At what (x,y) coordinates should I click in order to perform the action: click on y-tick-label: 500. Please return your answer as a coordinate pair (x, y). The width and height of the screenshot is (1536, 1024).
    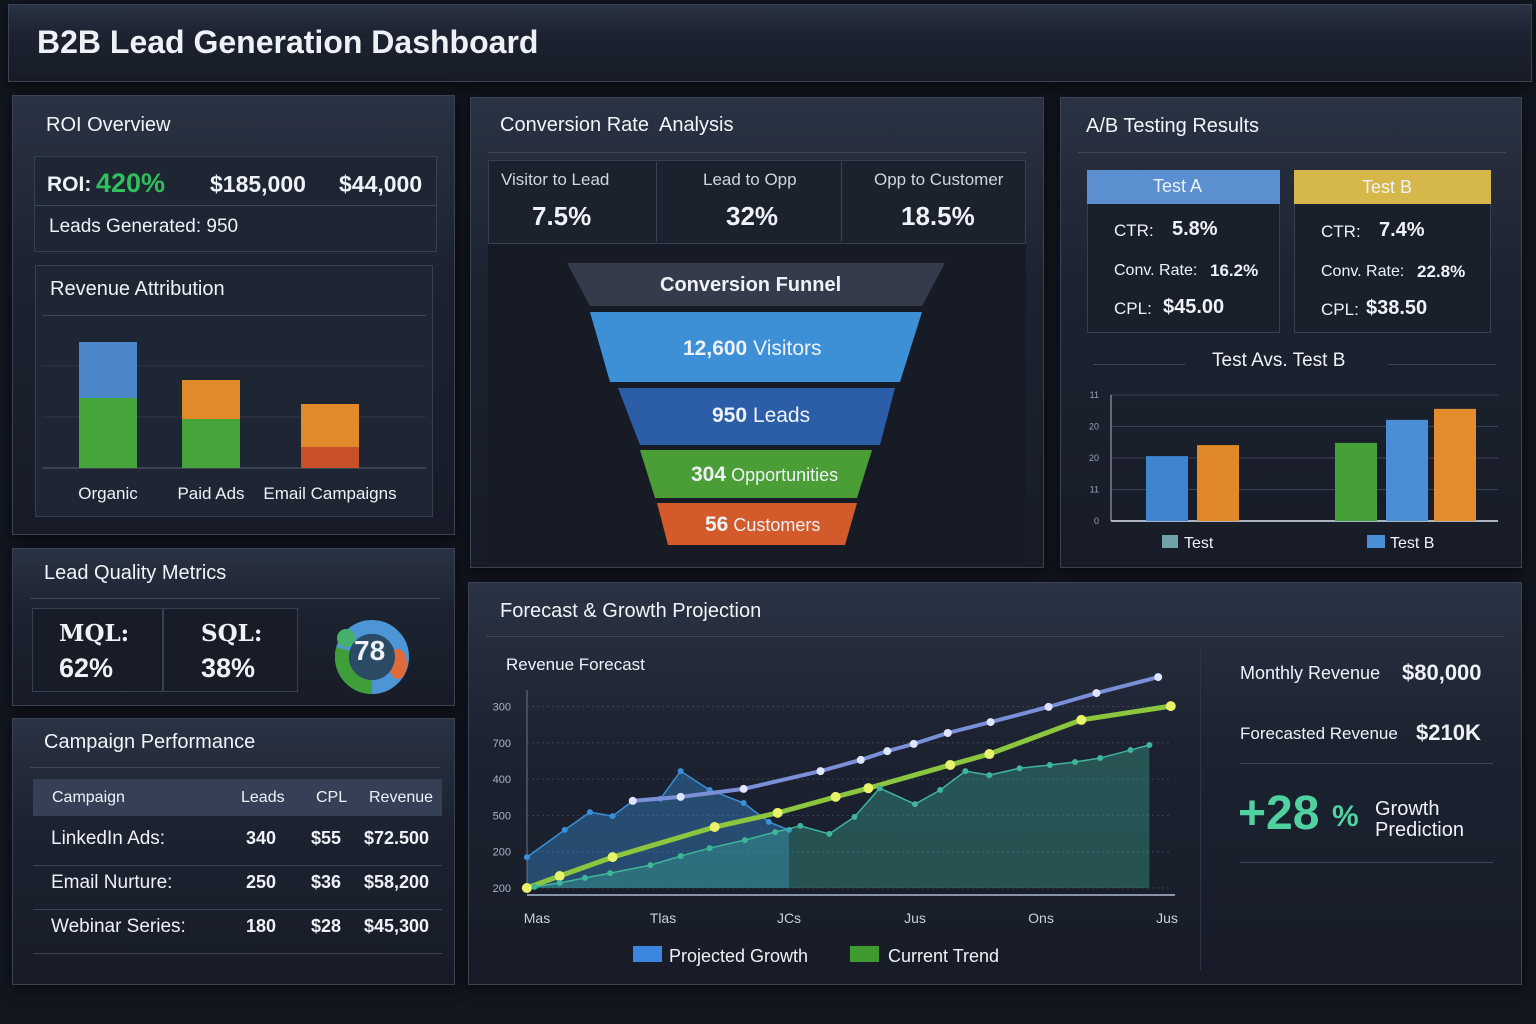
    Looking at the image, I should click on (502, 816).